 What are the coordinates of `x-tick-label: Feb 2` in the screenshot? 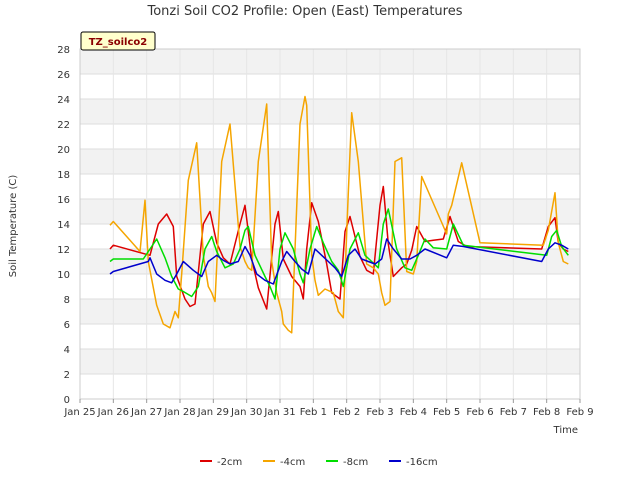 It's located at (346, 412).